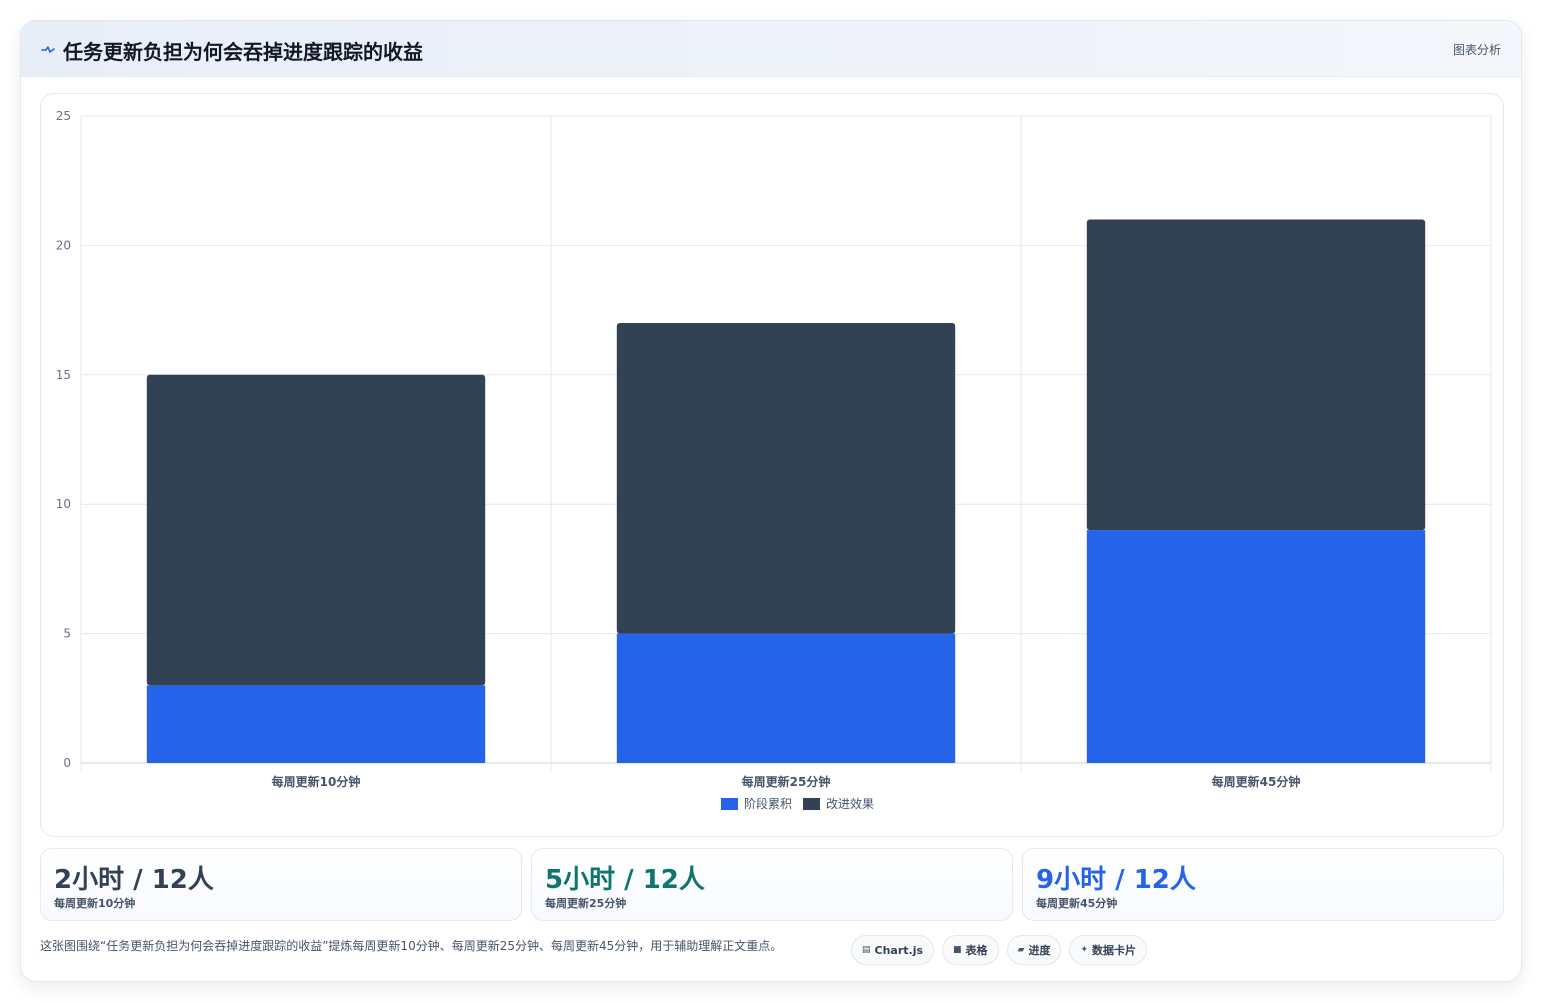  I want to click on stat-value-3: 9小时 / 12人, so click(1116, 880).